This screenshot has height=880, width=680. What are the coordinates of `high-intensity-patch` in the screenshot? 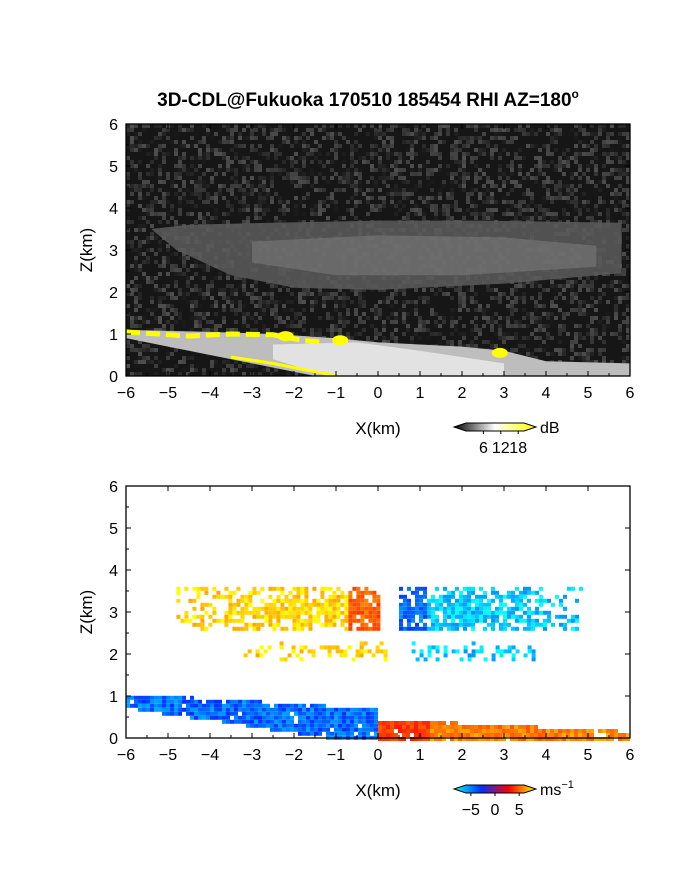 It's located at (285, 336).